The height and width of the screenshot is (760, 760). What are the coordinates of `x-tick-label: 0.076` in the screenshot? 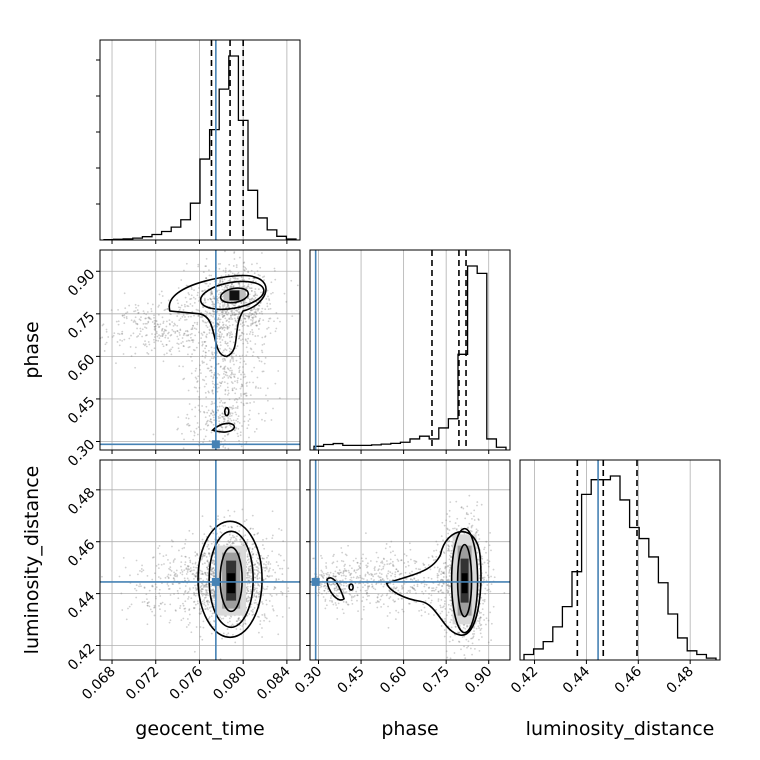 It's located at (187, 683).